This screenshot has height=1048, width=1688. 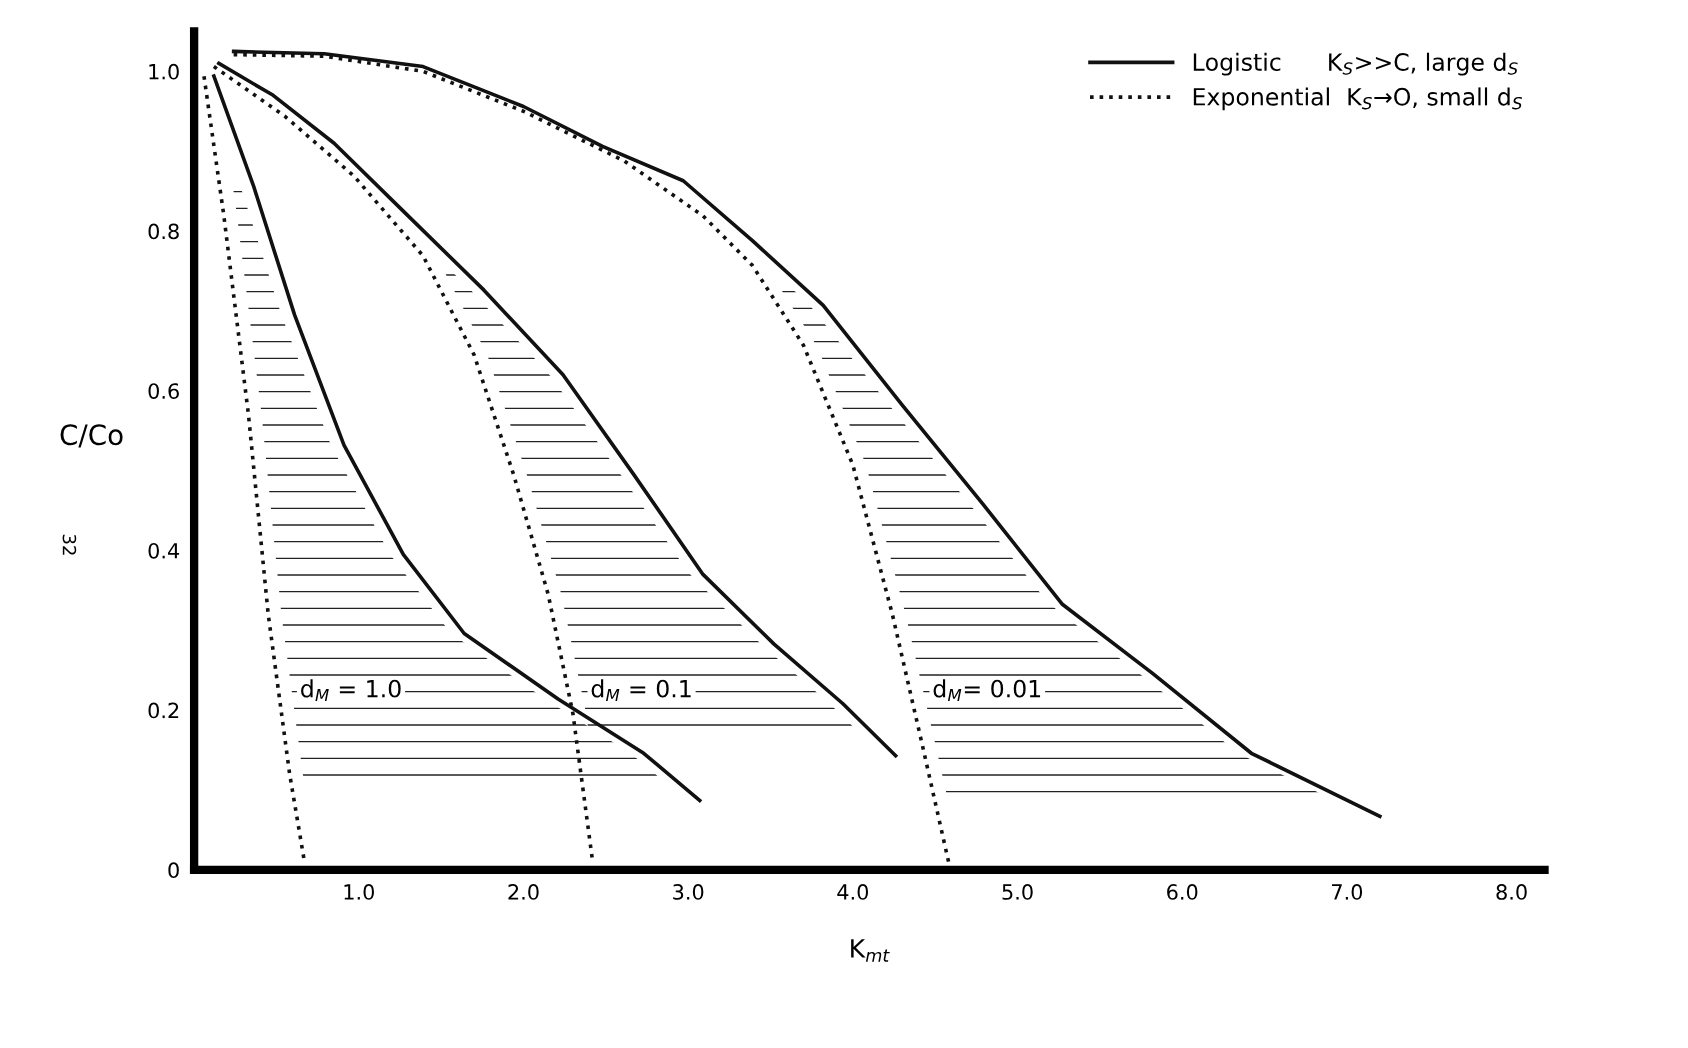 What do you see at coordinates (853, 892) in the screenshot?
I see `x-tick-label: 4.0` at bounding box center [853, 892].